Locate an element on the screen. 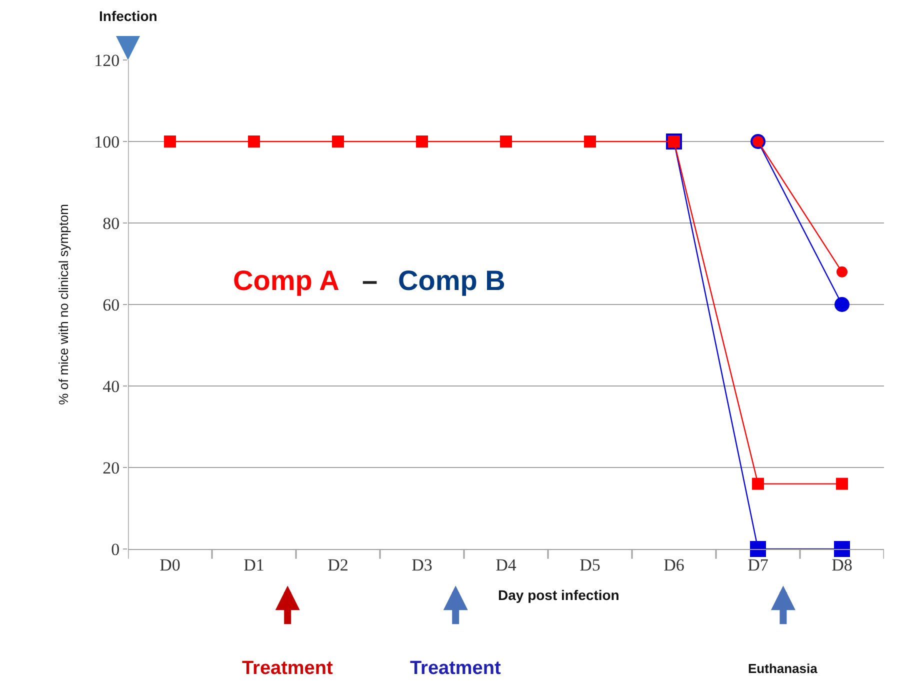 The height and width of the screenshot is (681, 901). annotation: Comp B is located at coordinates (452, 280).